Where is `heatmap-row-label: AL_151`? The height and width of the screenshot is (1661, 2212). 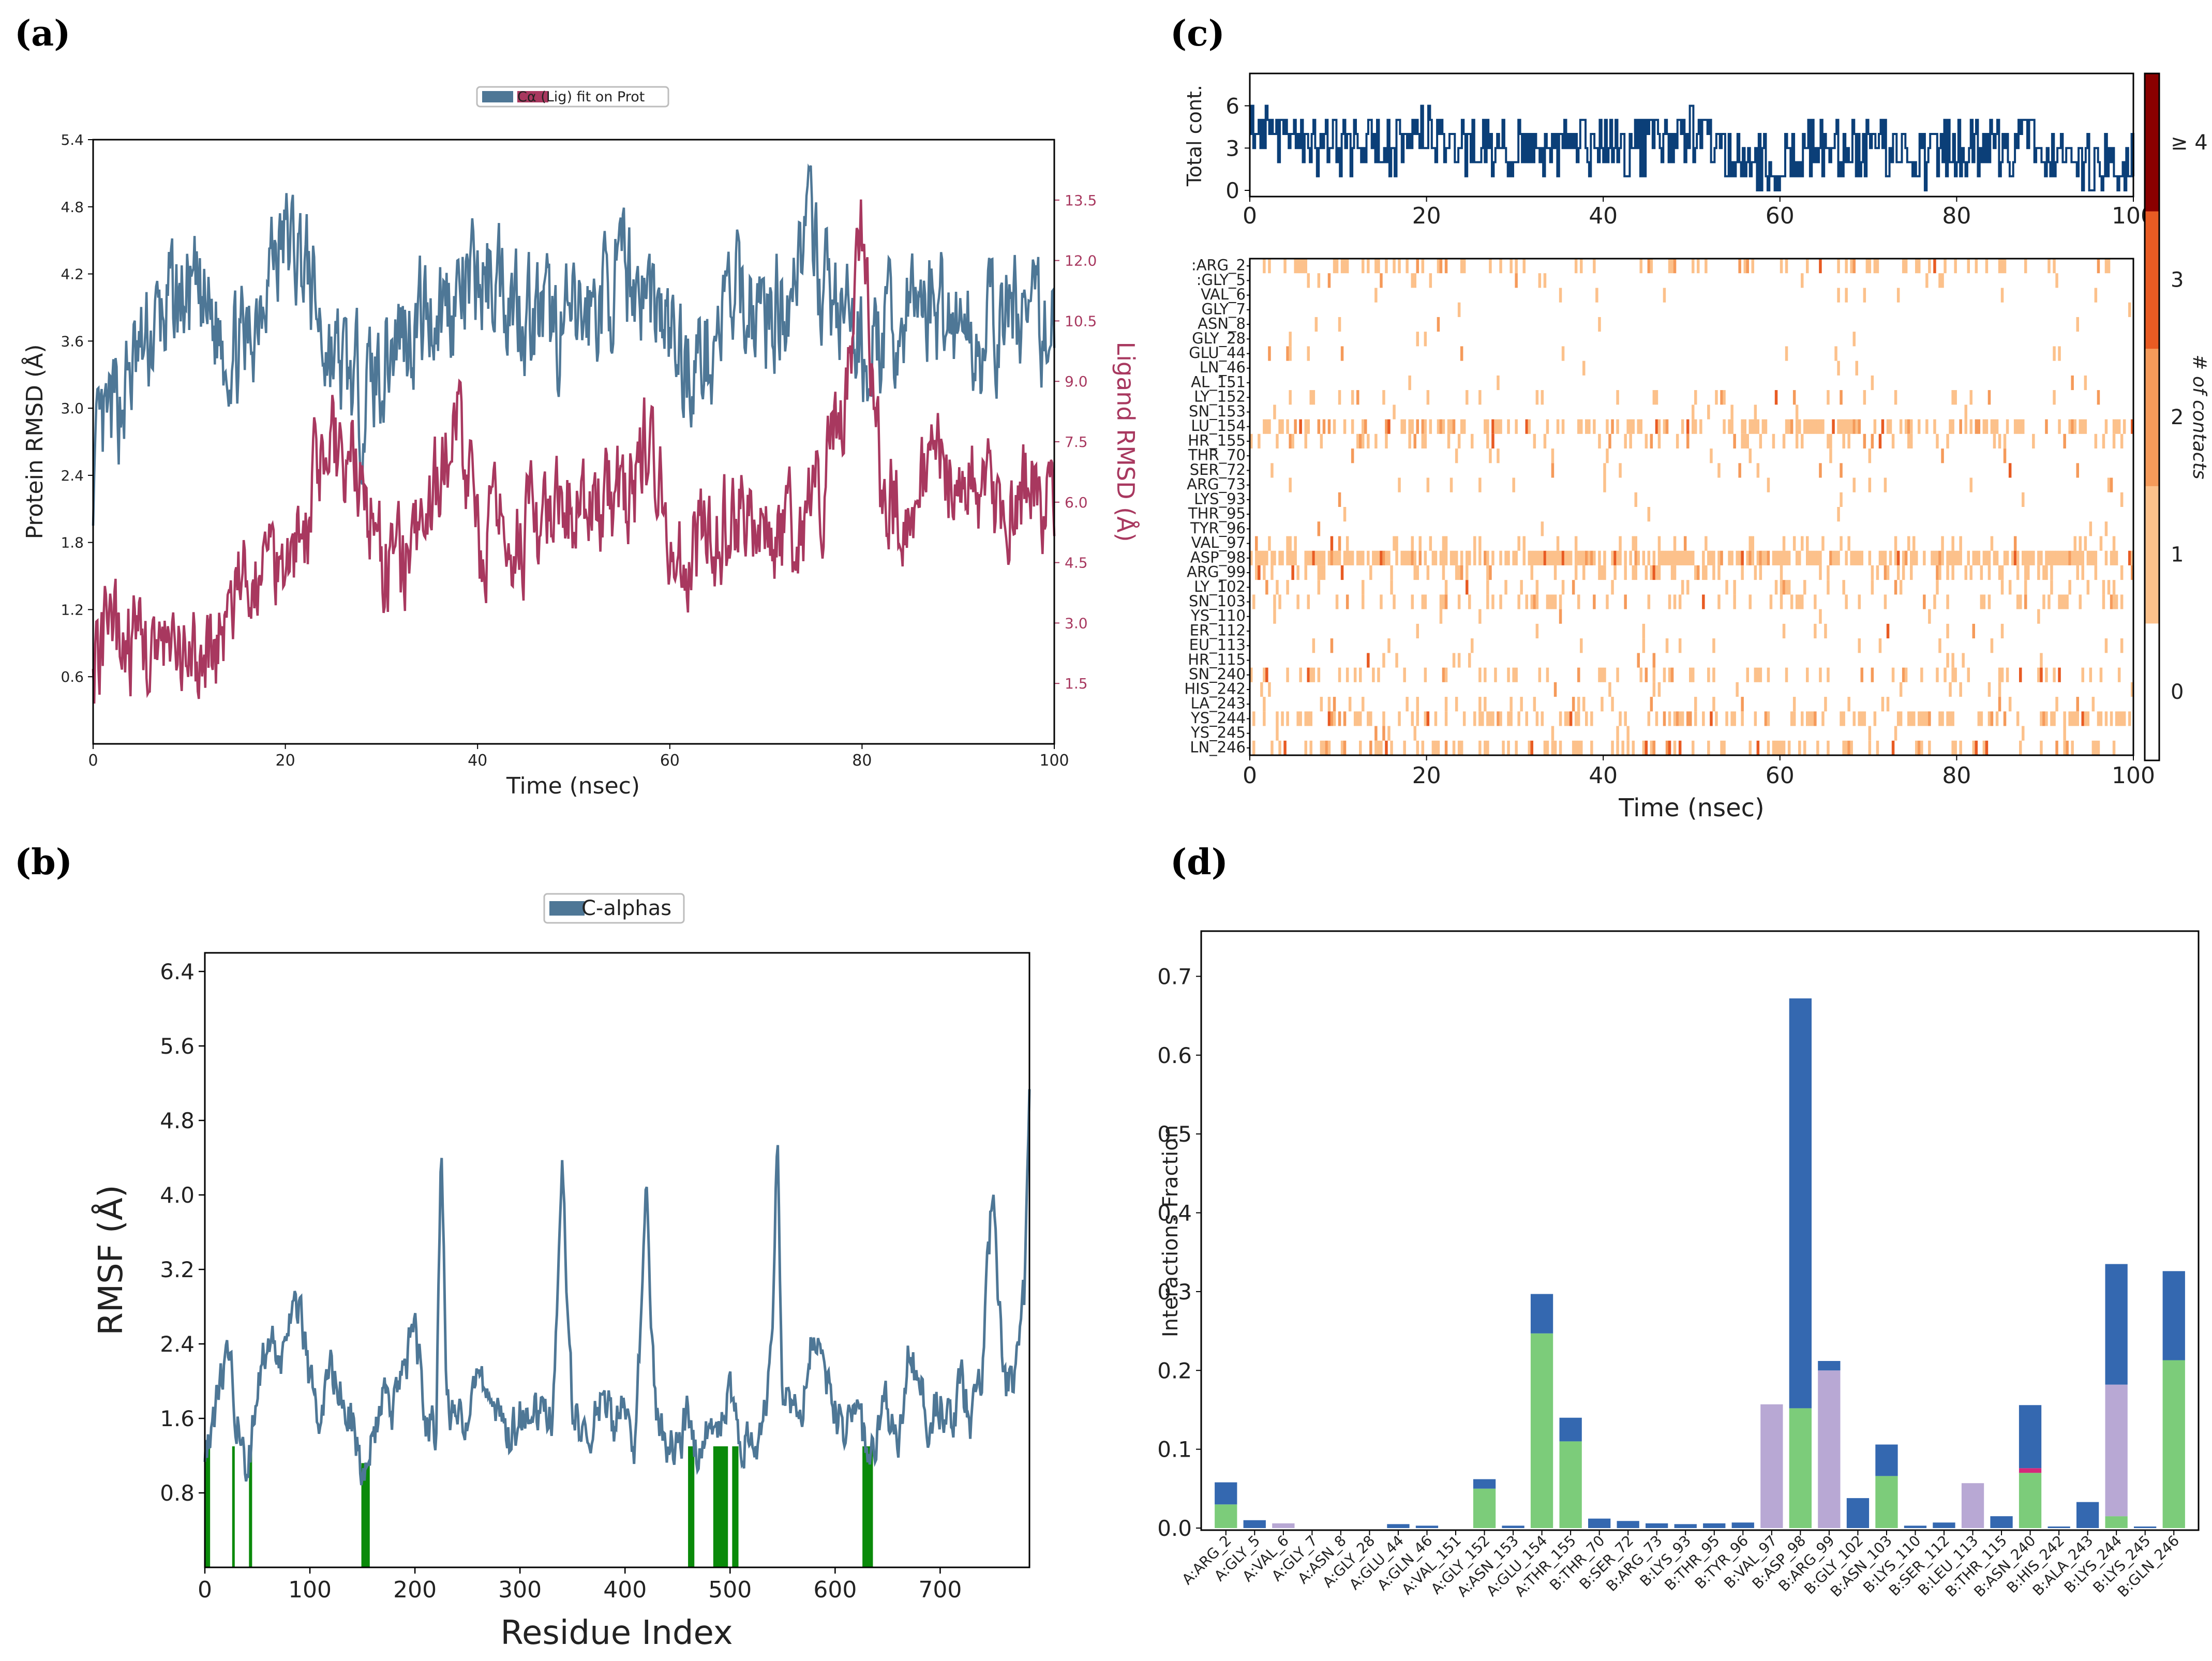 heatmap-row-label: AL_151 is located at coordinates (1219, 382).